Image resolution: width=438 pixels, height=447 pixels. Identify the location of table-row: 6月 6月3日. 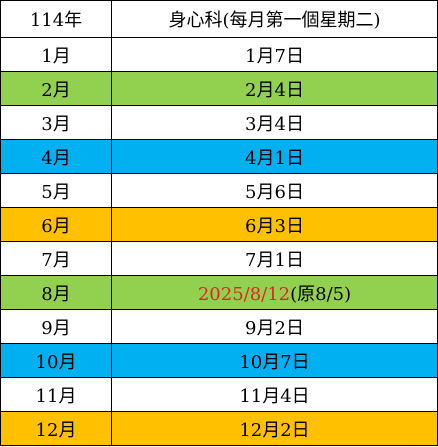
(219, 224).